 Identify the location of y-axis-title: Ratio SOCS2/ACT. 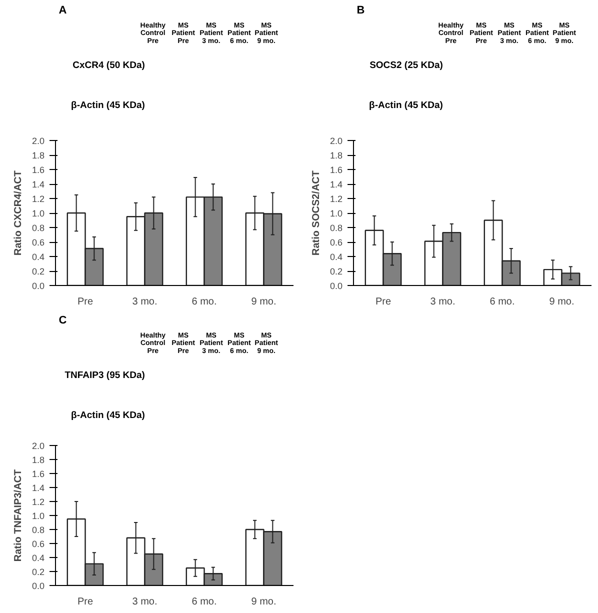
(316, 213).